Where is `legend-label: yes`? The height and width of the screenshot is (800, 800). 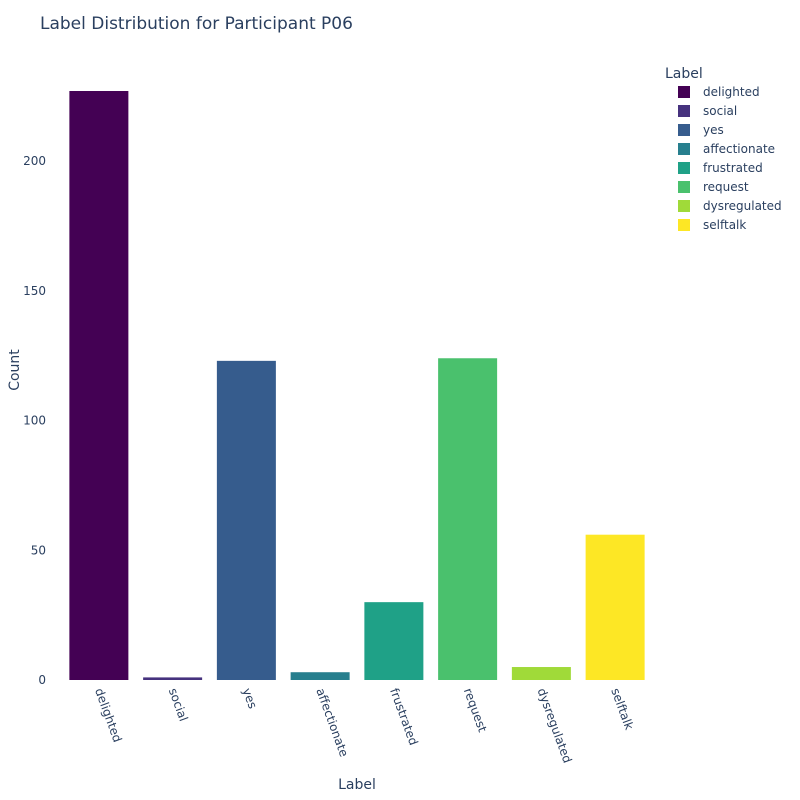 legend-label: yes is located at coordinates (713, 130).